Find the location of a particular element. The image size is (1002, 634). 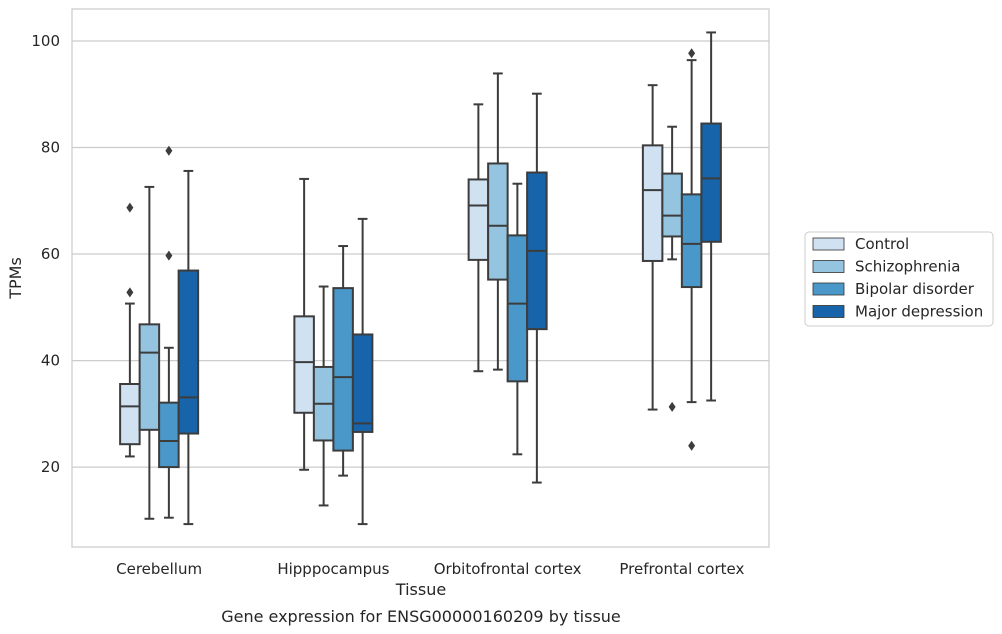

x-tick-label: Orbitofrontal cortex is located at coordinates (508, 569).